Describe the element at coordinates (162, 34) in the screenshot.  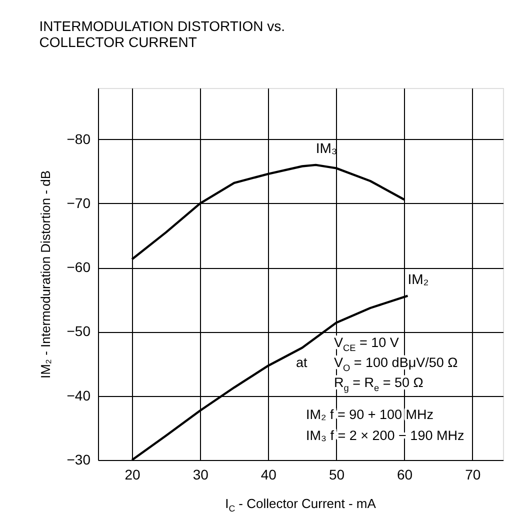
I see `chart-title: INTERMODULATION DISTORTION vs. COLLECTOR CURRENT` at that location.